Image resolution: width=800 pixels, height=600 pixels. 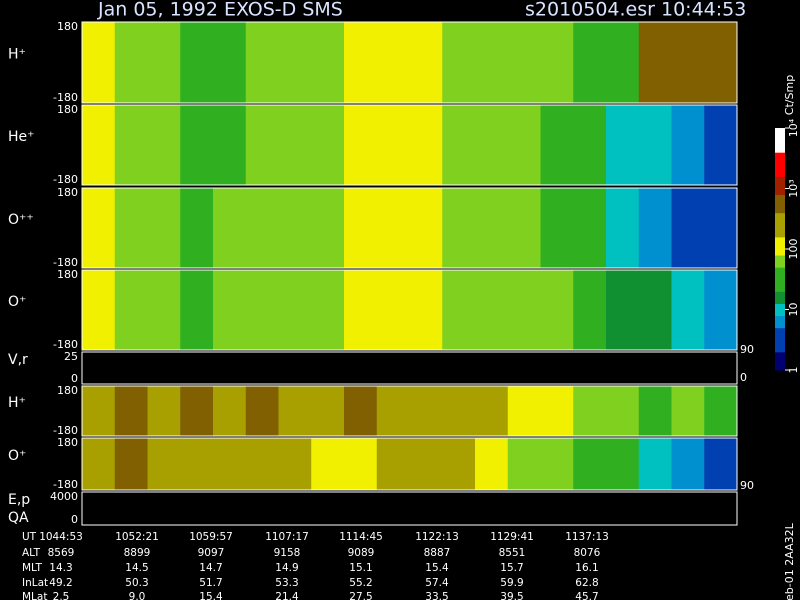 I want to click on panel-background, so click(x=409, y=368).